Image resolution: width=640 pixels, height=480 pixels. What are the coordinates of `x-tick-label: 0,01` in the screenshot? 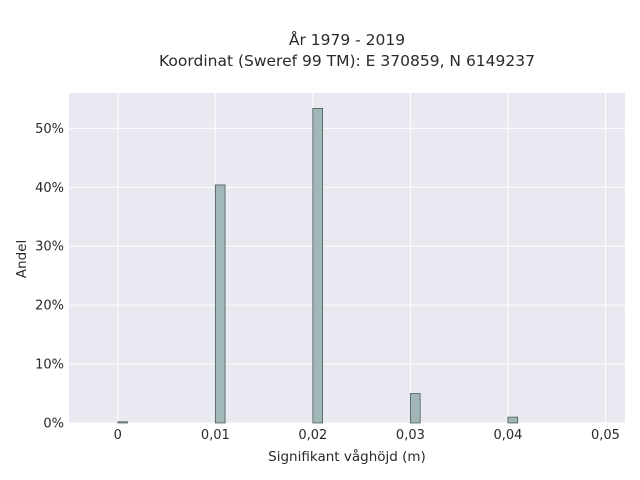 It's located at (215, 435).